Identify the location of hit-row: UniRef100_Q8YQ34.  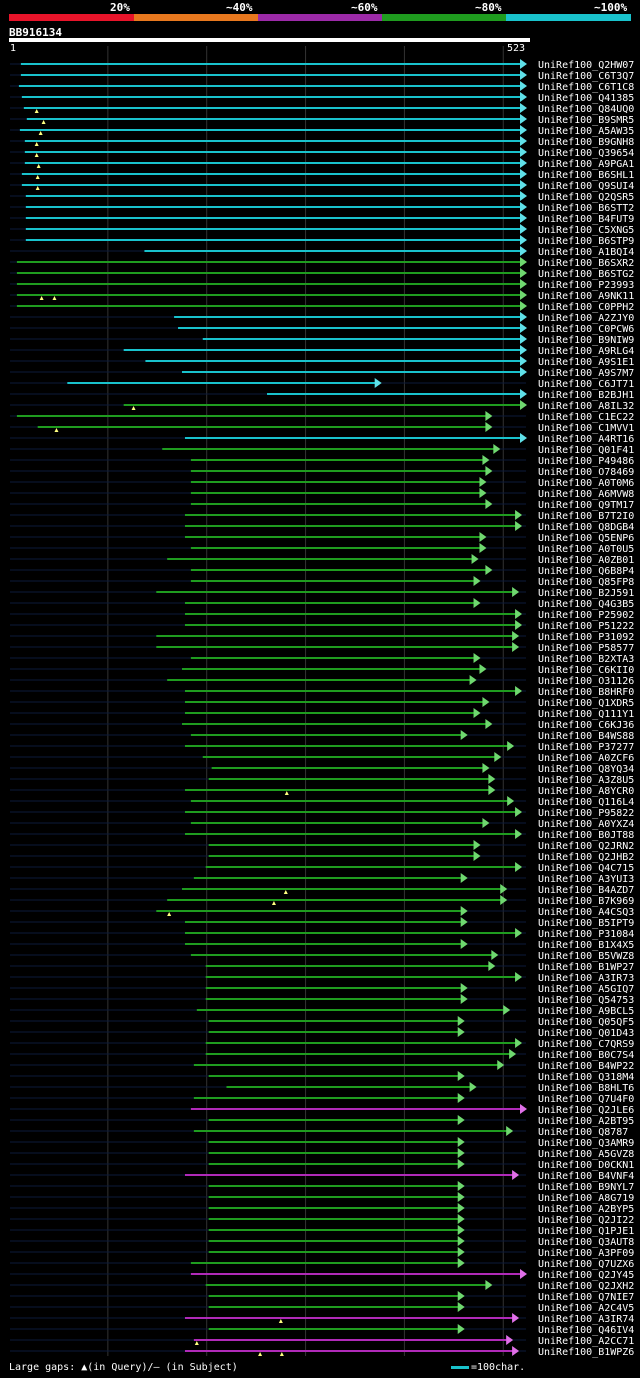
(322, 769).